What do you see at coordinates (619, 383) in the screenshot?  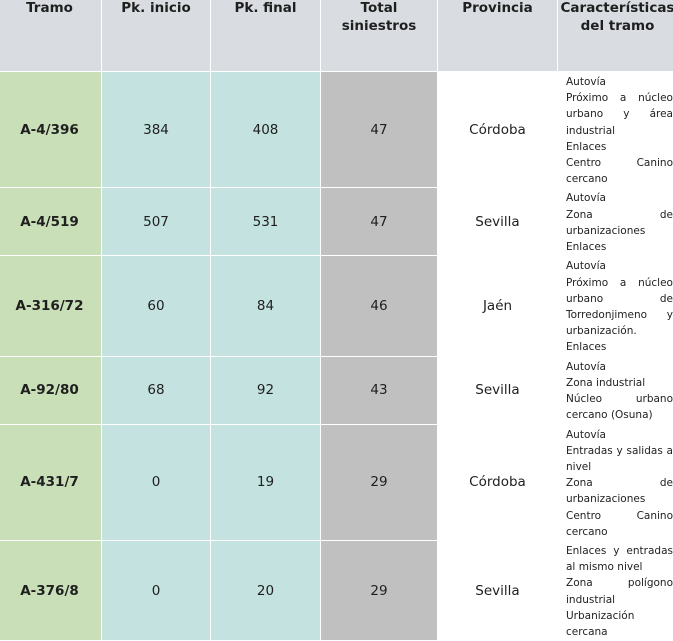 I see `car-line: Zona industrial` at bounding box center [619, 383].